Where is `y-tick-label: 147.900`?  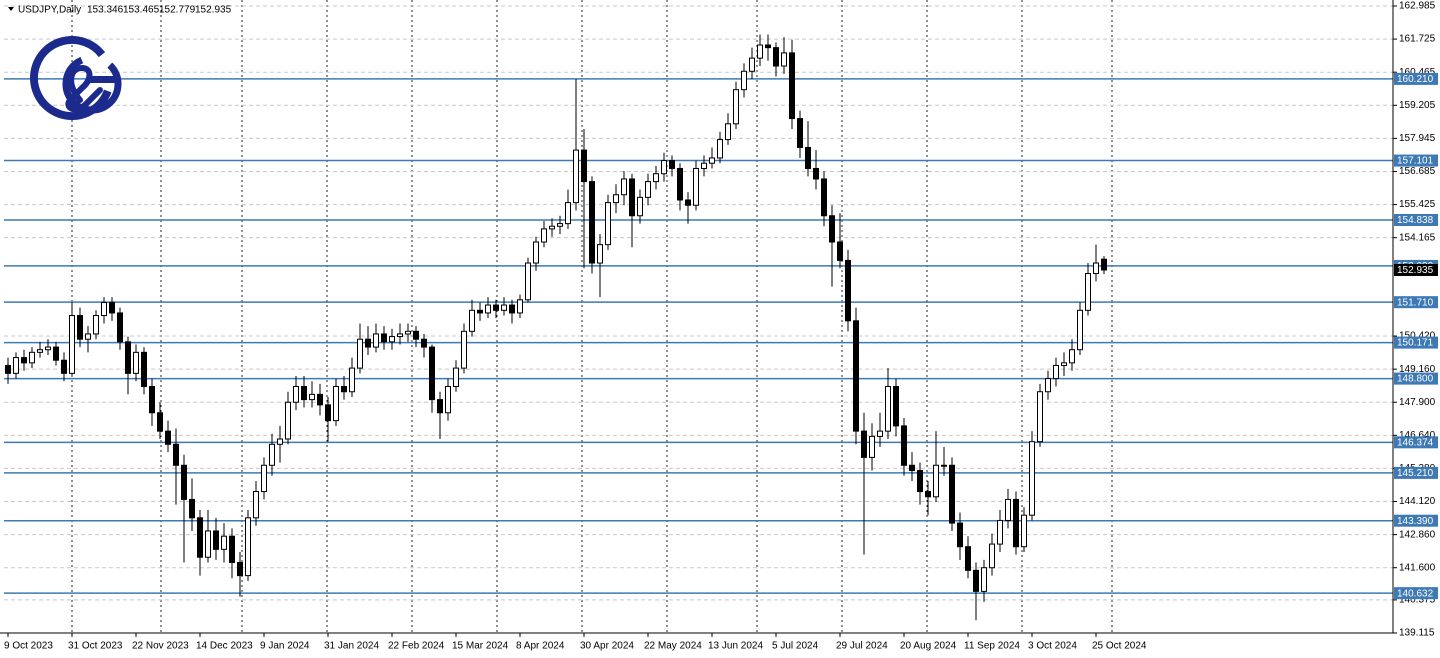 y-tick-label: 147.900 is located at coordinates (1417, 402).